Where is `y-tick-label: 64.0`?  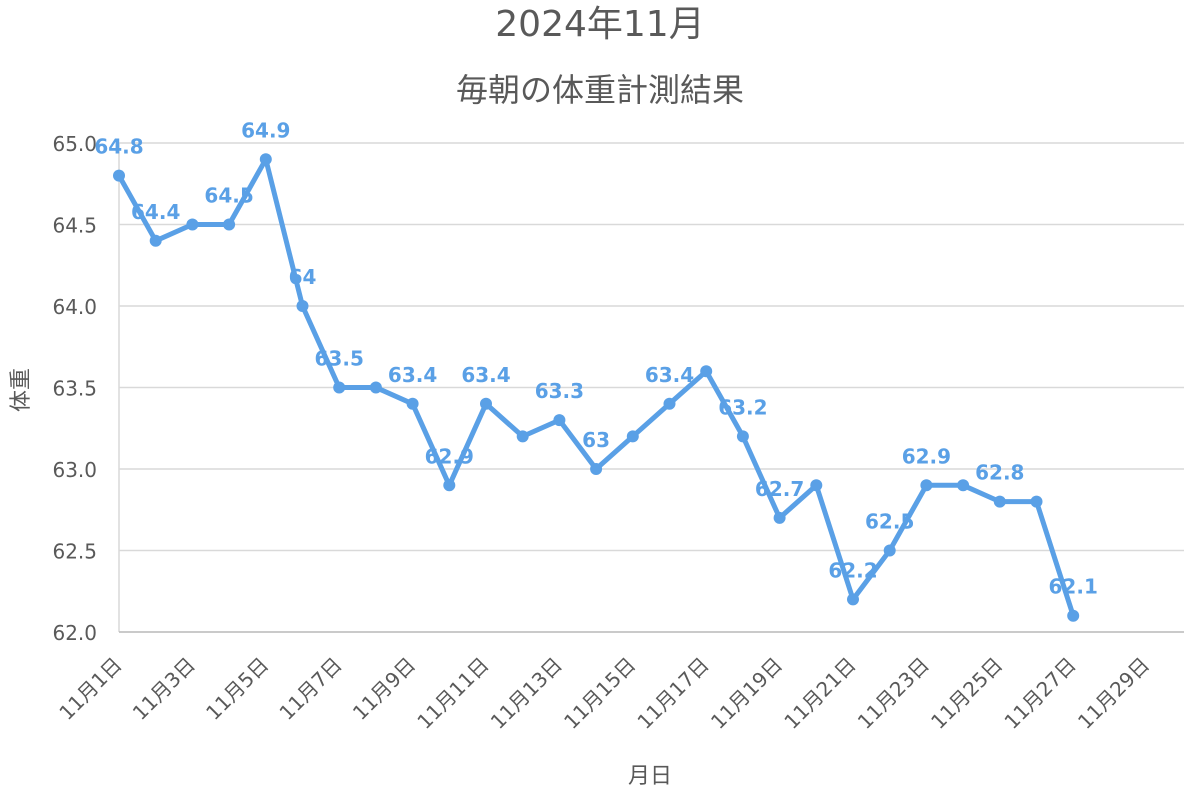 y-tick-label: 64.0 is located at coordinates (74, 307).